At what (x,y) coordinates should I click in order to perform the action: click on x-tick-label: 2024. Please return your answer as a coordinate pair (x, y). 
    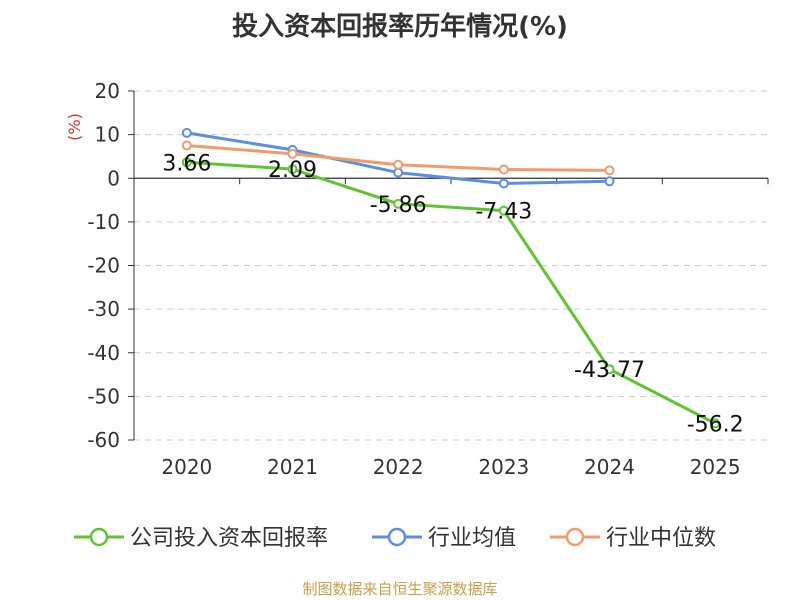
    Looking at the image, I should click on (609, 467).